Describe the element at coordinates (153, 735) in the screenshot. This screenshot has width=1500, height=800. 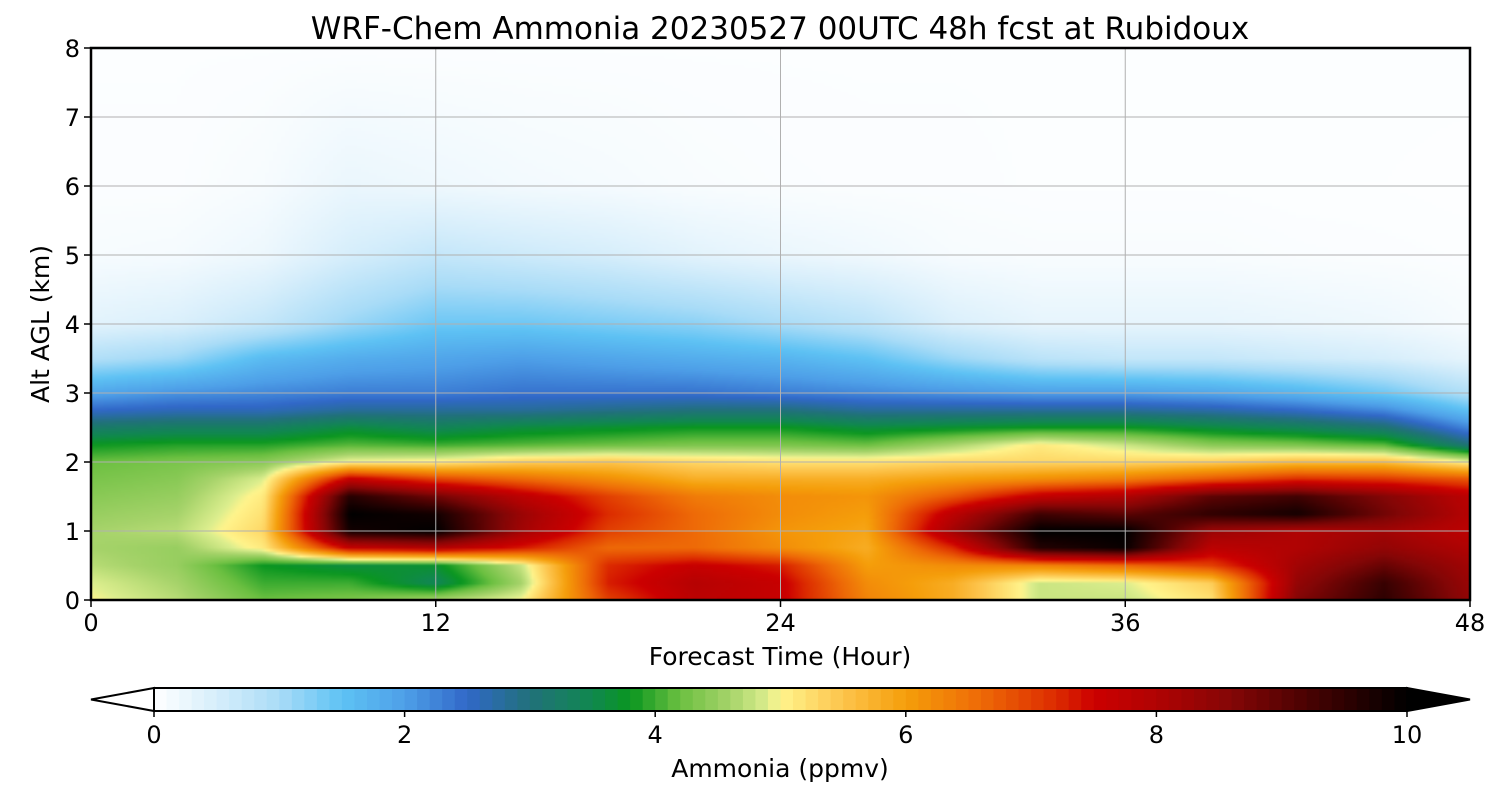
I see `colorbar-tick-label: 0` at that location.